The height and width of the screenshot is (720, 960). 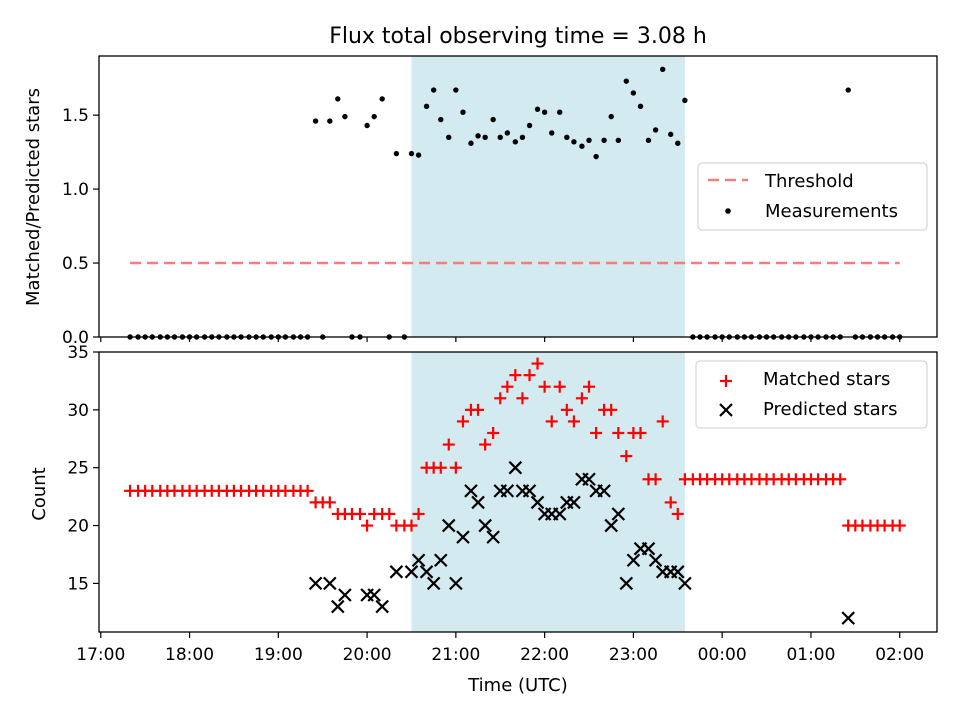 What do you see at coordinates (831, 211) in the screenshot?
I see `legend-measurements-label: Measurements` at bounding box center [831, 211].